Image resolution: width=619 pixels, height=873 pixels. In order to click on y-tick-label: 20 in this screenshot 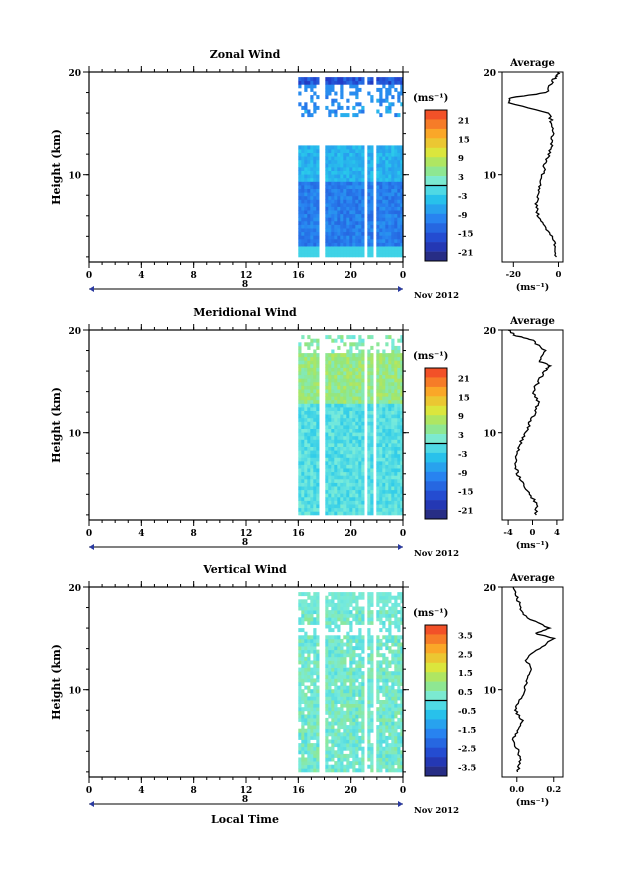, I will do `click(74, 332)`.